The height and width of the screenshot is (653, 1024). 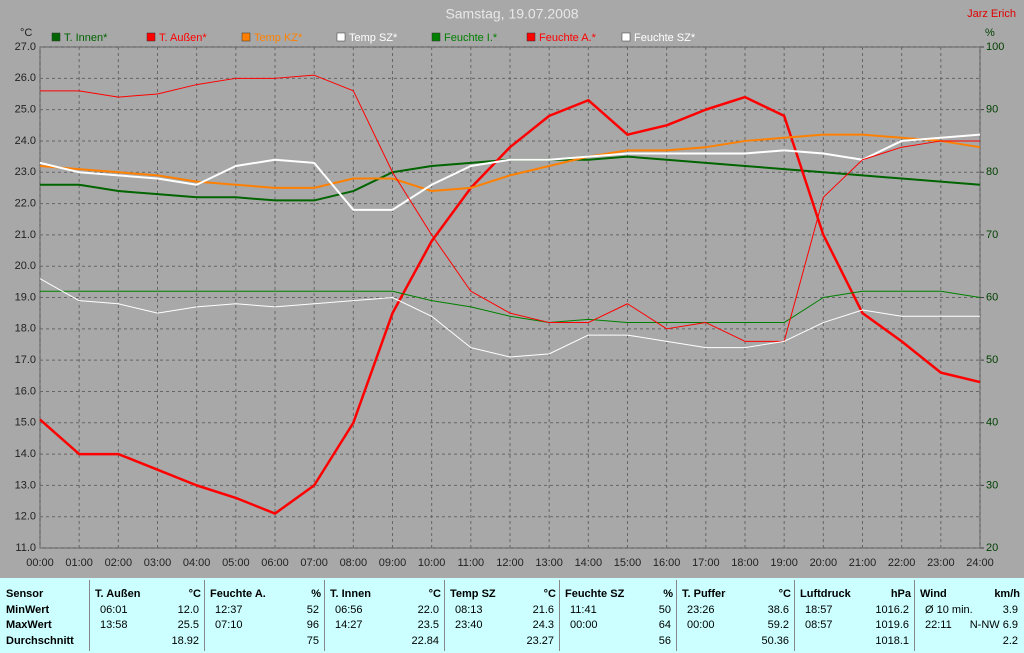 I want to click on cell-value: 18.92, so click(x=185, y=641).